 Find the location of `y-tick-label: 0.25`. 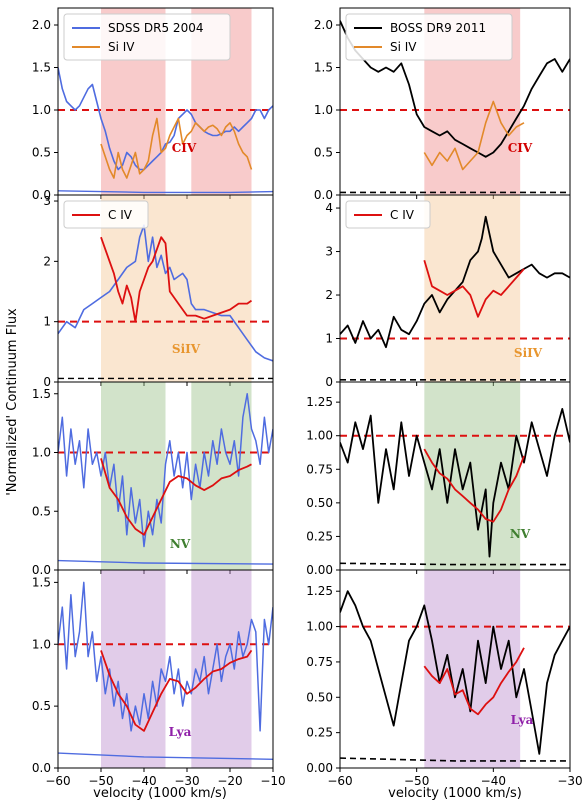

y-tick-label: 0.25 is located at coordinates (319, 733).